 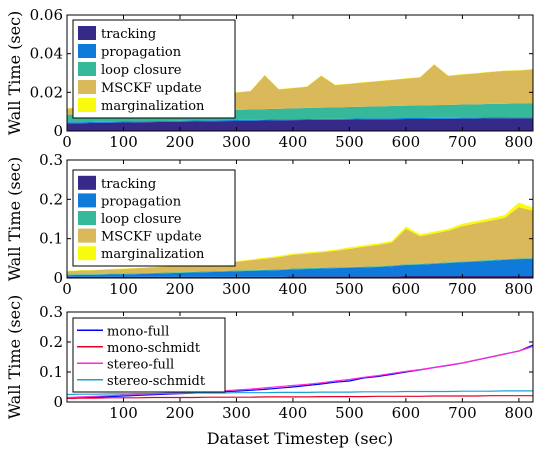 I want to click on y-tick-label: 0.04, so click(x=46, y=54).